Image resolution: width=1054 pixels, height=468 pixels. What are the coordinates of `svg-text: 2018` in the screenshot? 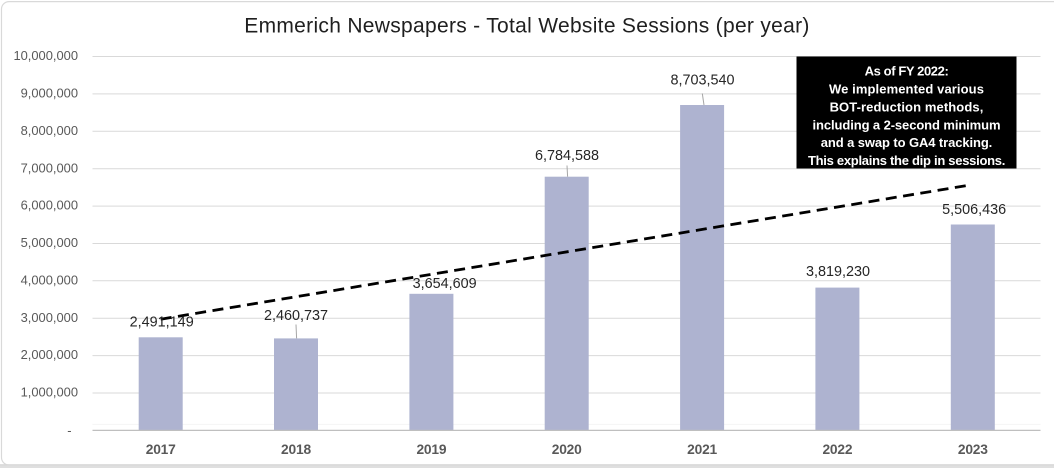 It's located at (296, 449).